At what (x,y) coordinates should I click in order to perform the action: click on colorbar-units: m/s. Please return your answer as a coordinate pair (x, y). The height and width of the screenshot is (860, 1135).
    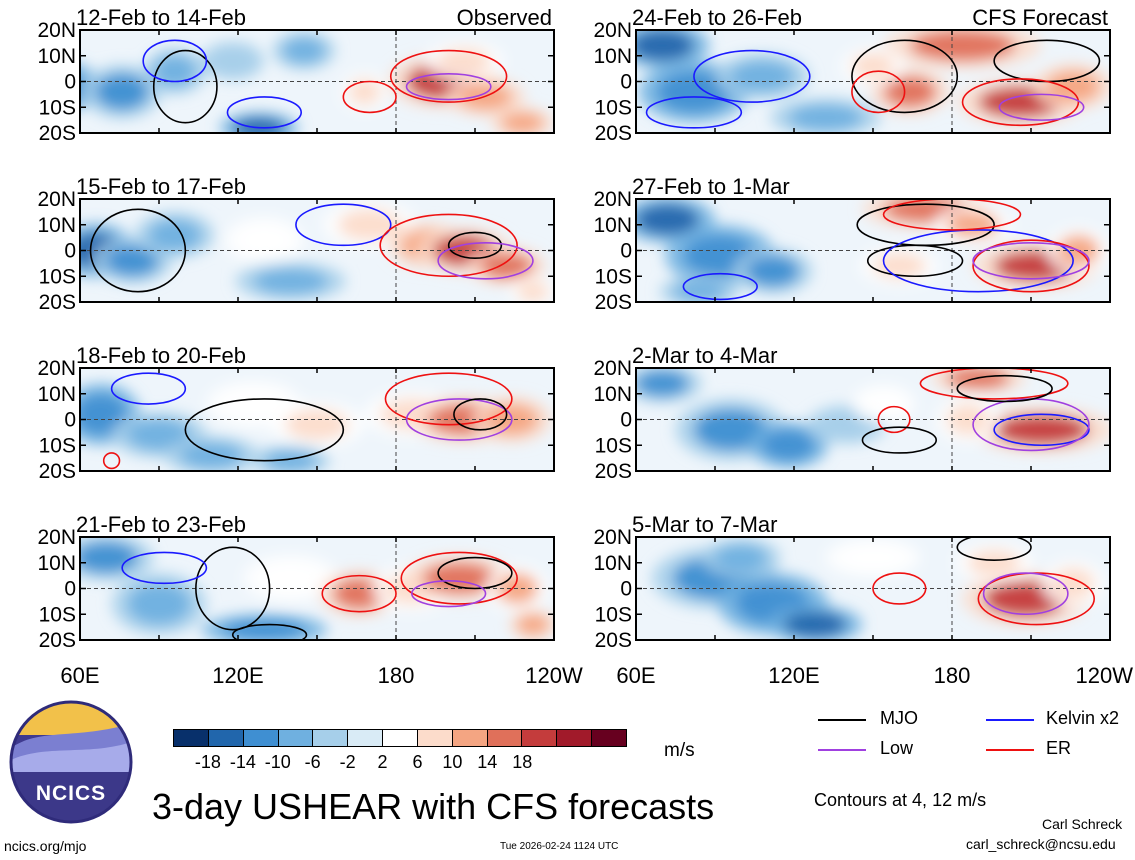
    Looking at the image, I should click on (679, 750).